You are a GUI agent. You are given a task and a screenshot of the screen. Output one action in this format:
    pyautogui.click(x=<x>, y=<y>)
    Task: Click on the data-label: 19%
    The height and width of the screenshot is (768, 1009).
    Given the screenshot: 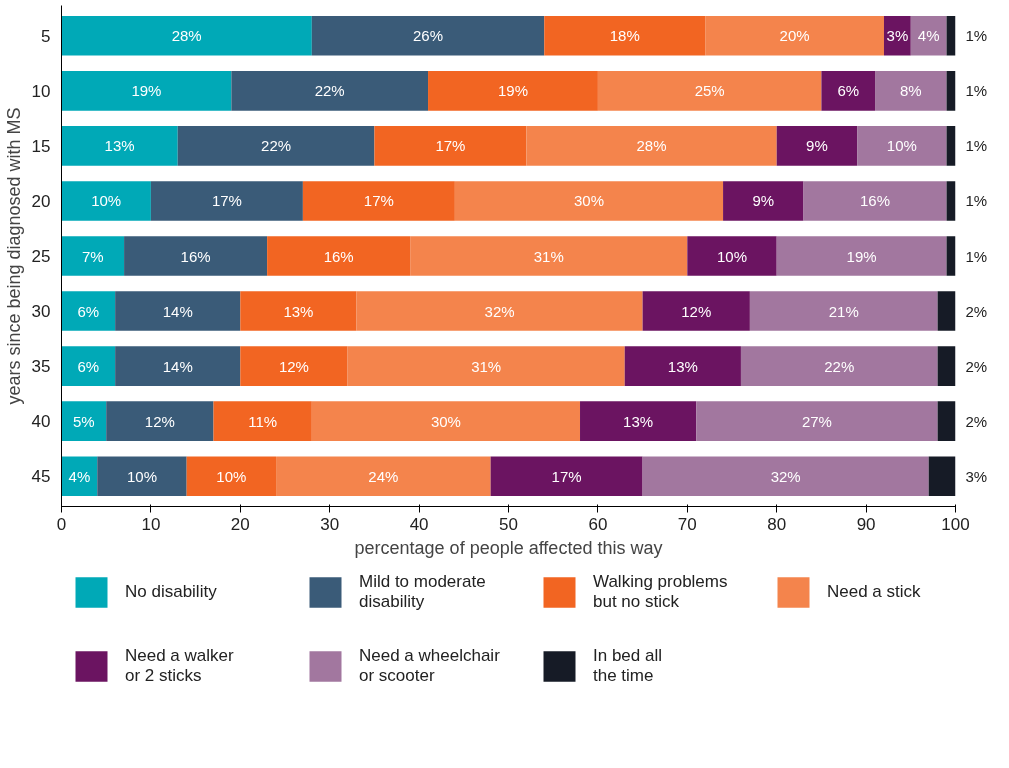 What is the action you would take?
    pyautogui.click(x=861, y=256)
    